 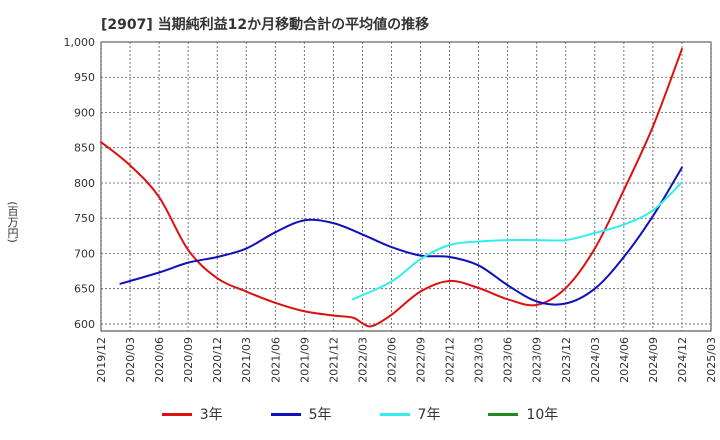 I want to click on chart-title: [2907] 当期純利益12か月移動合計の平均値の推移, so click(x=265, y=25).